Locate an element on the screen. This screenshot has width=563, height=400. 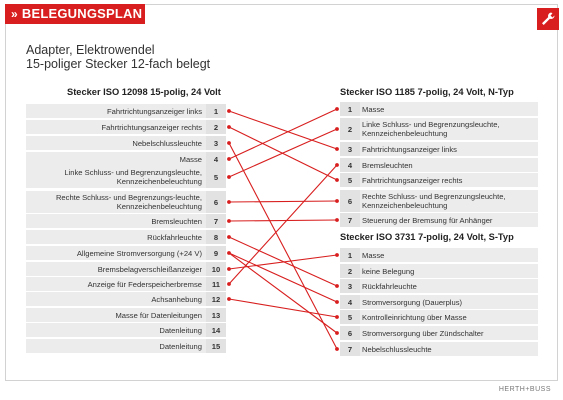
left-pin-number: 10 is located at coordinates (216, 269).